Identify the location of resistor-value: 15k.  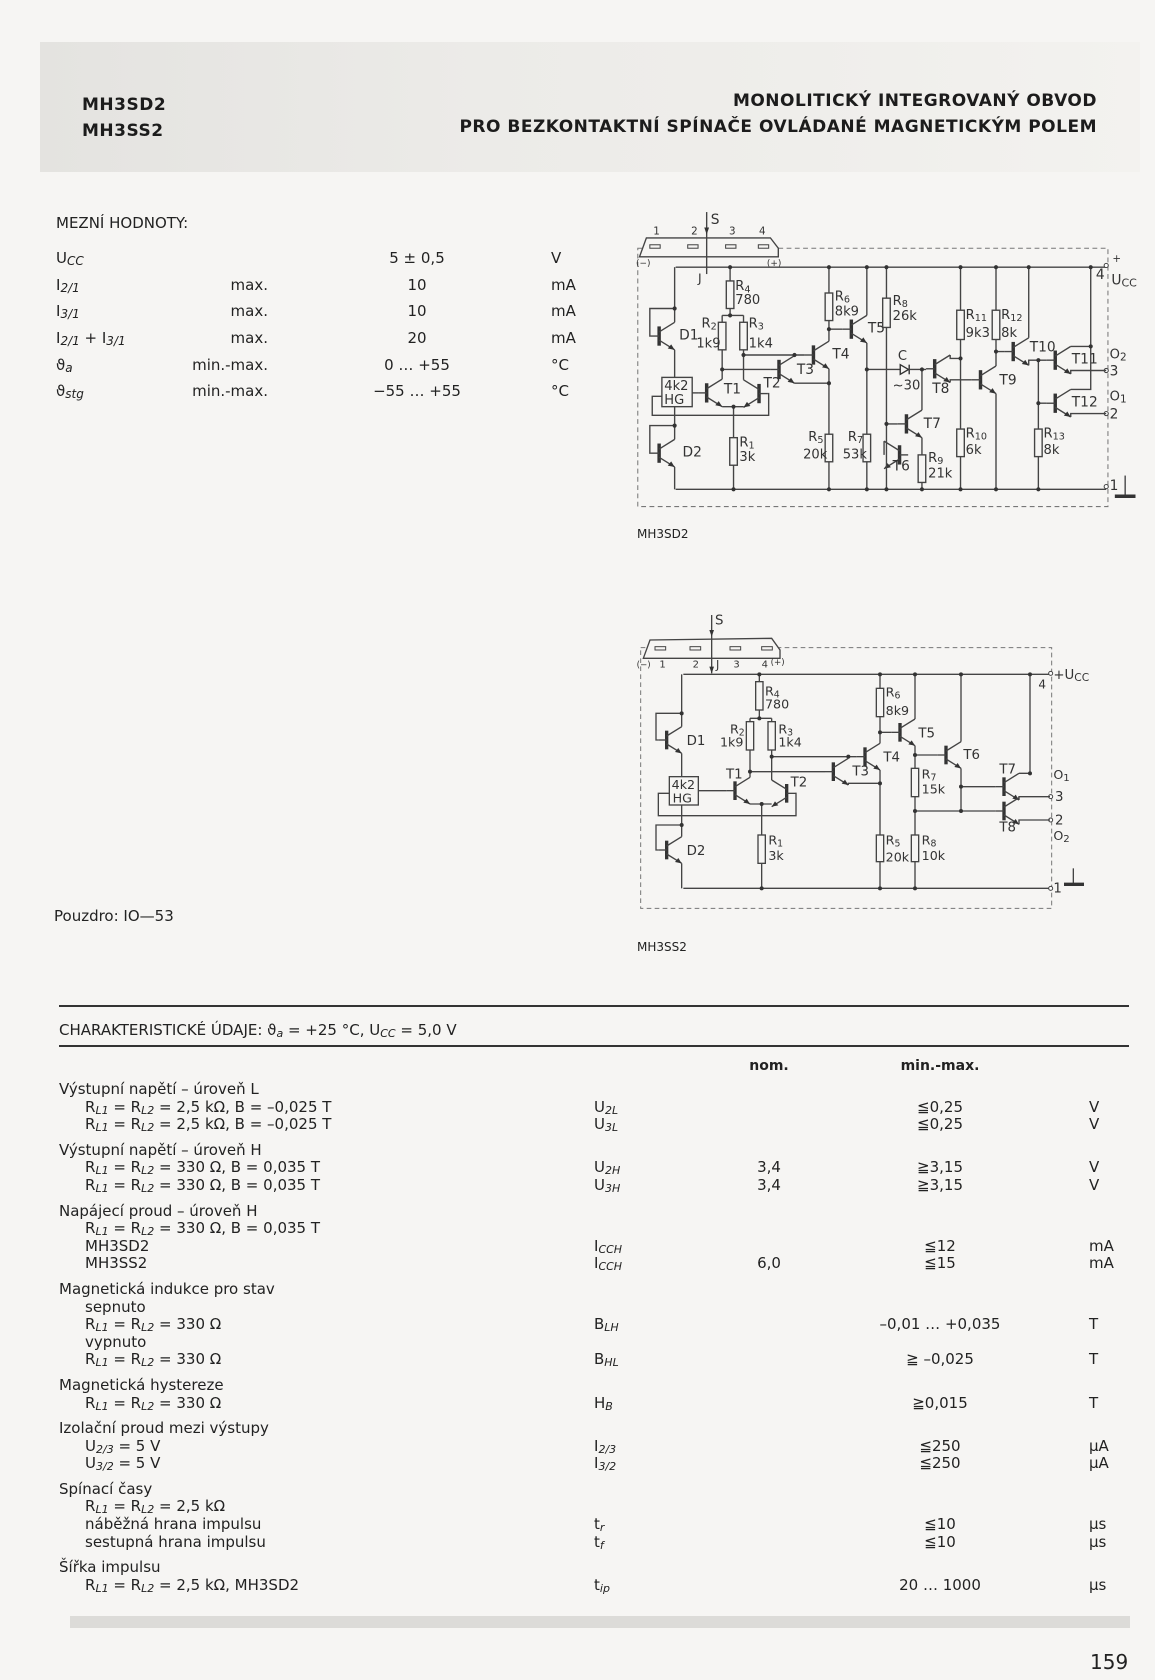
(934, 788).